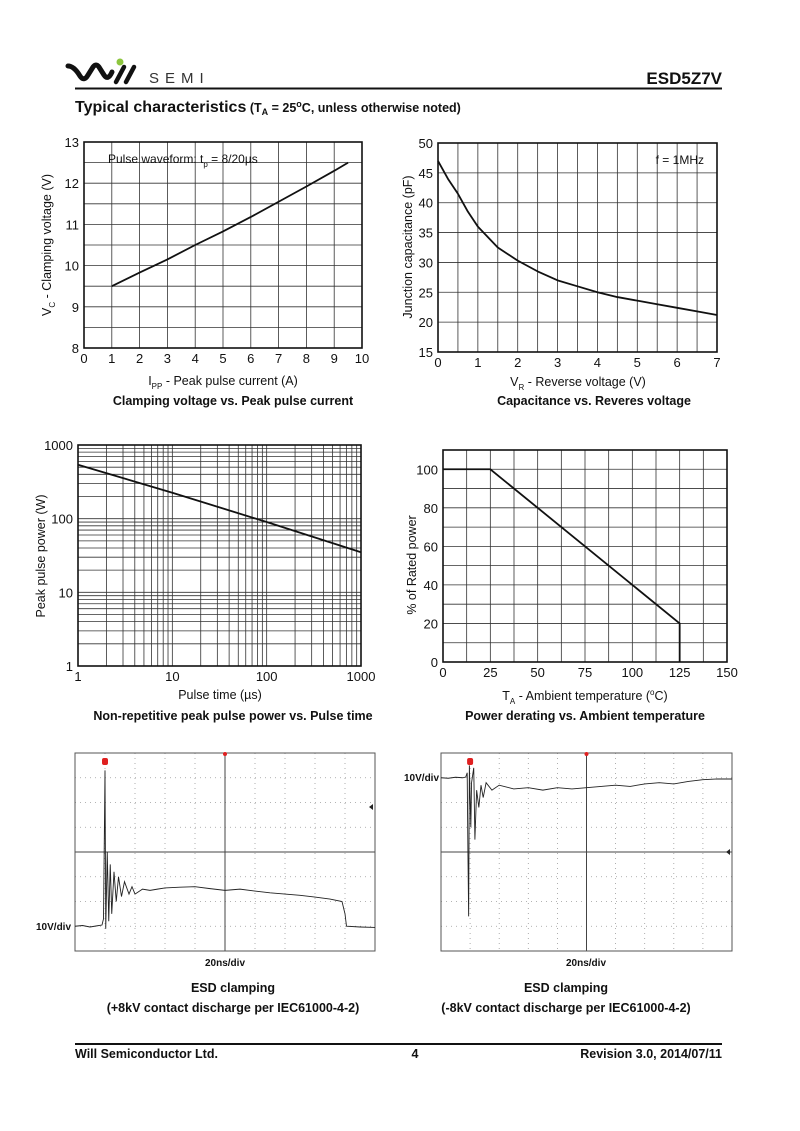 The image size is (800, 1131). I want to click on scope-esd-positive, so click(225, 852).